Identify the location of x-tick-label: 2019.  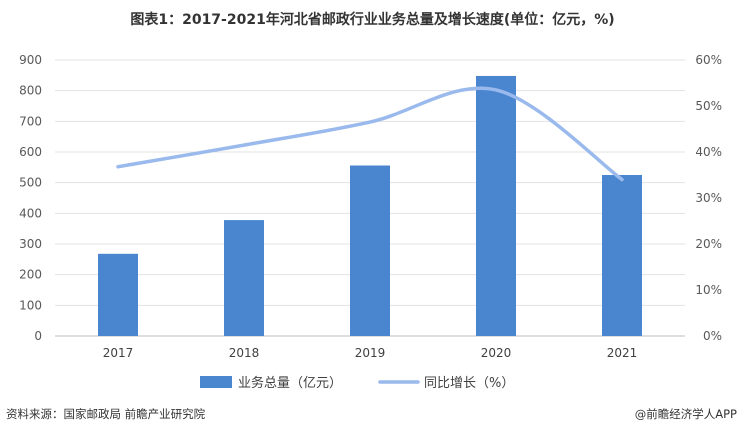
(370, 353).